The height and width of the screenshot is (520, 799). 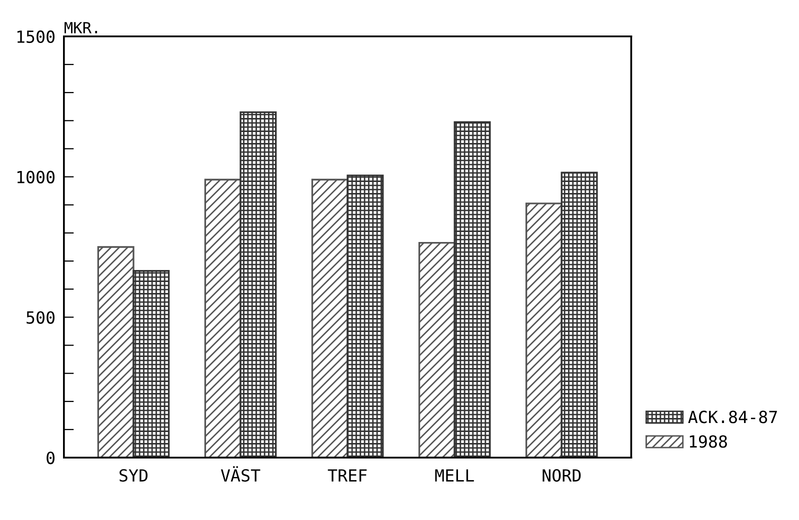 I want to click on y-tick-label: 1000, so click(x=36, y=177).